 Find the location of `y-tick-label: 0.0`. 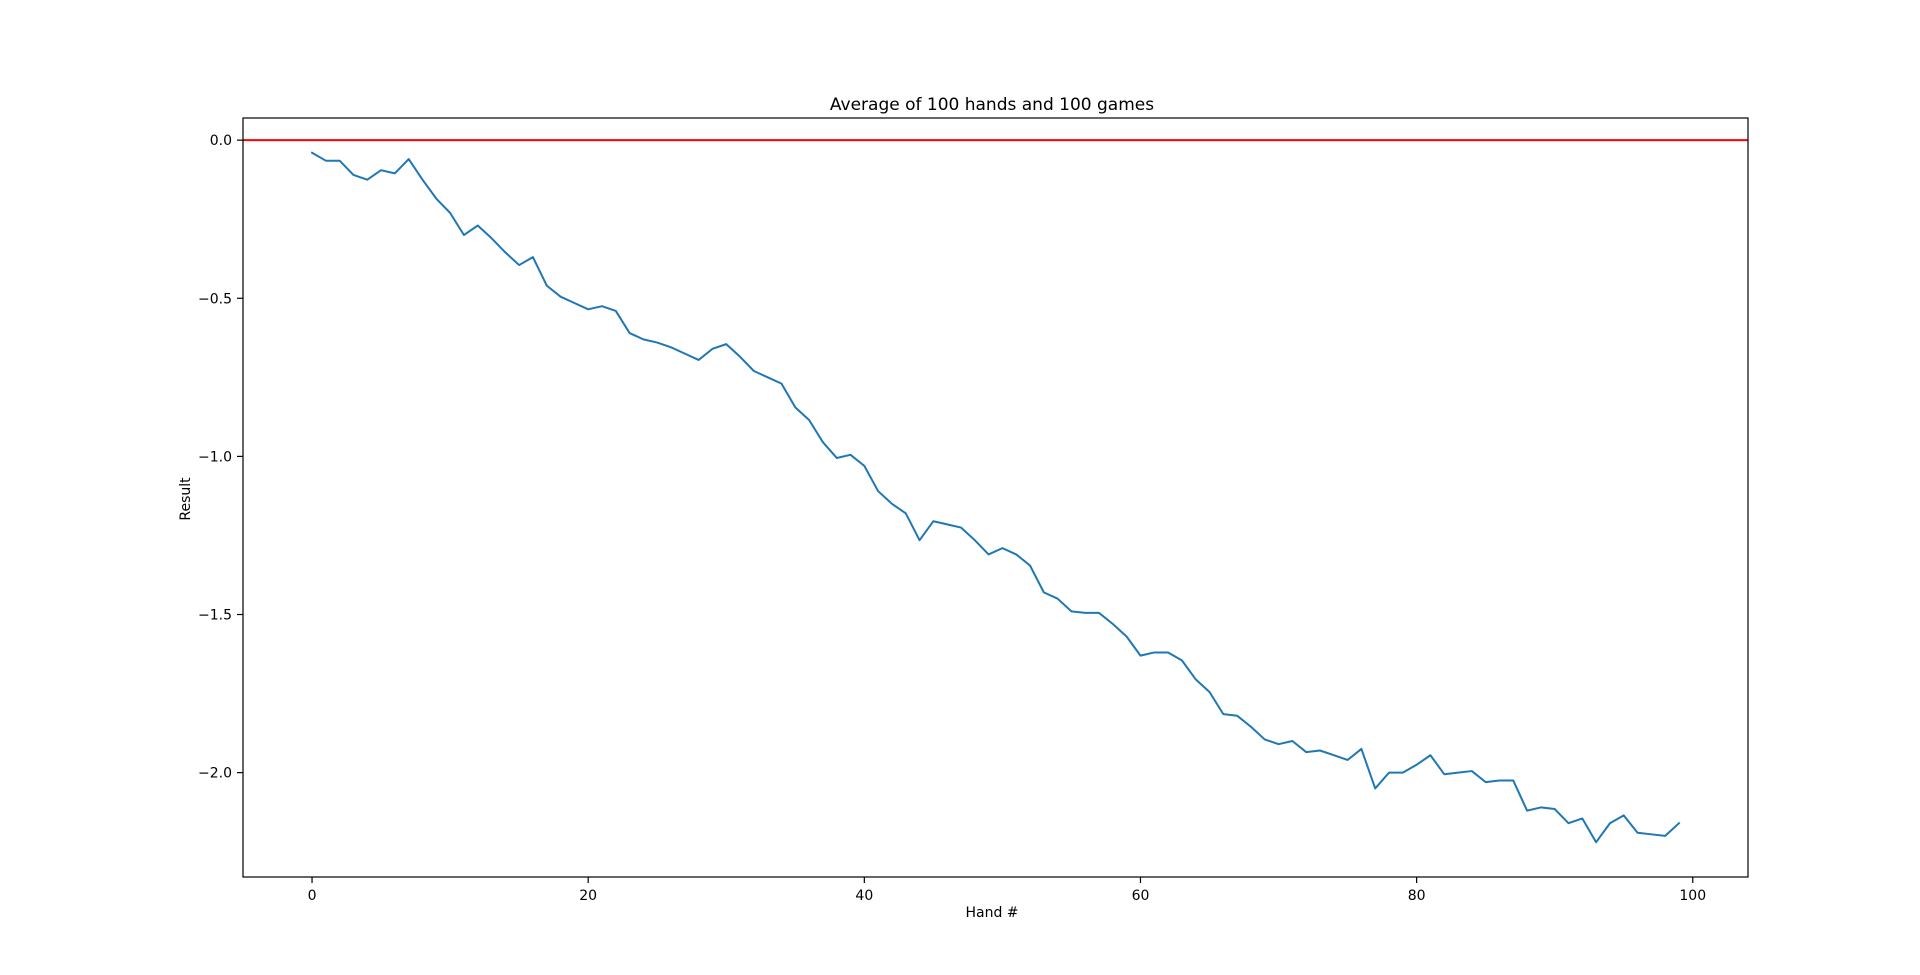

y-tick-label: 0.0 is located at coordinates (221, 141).